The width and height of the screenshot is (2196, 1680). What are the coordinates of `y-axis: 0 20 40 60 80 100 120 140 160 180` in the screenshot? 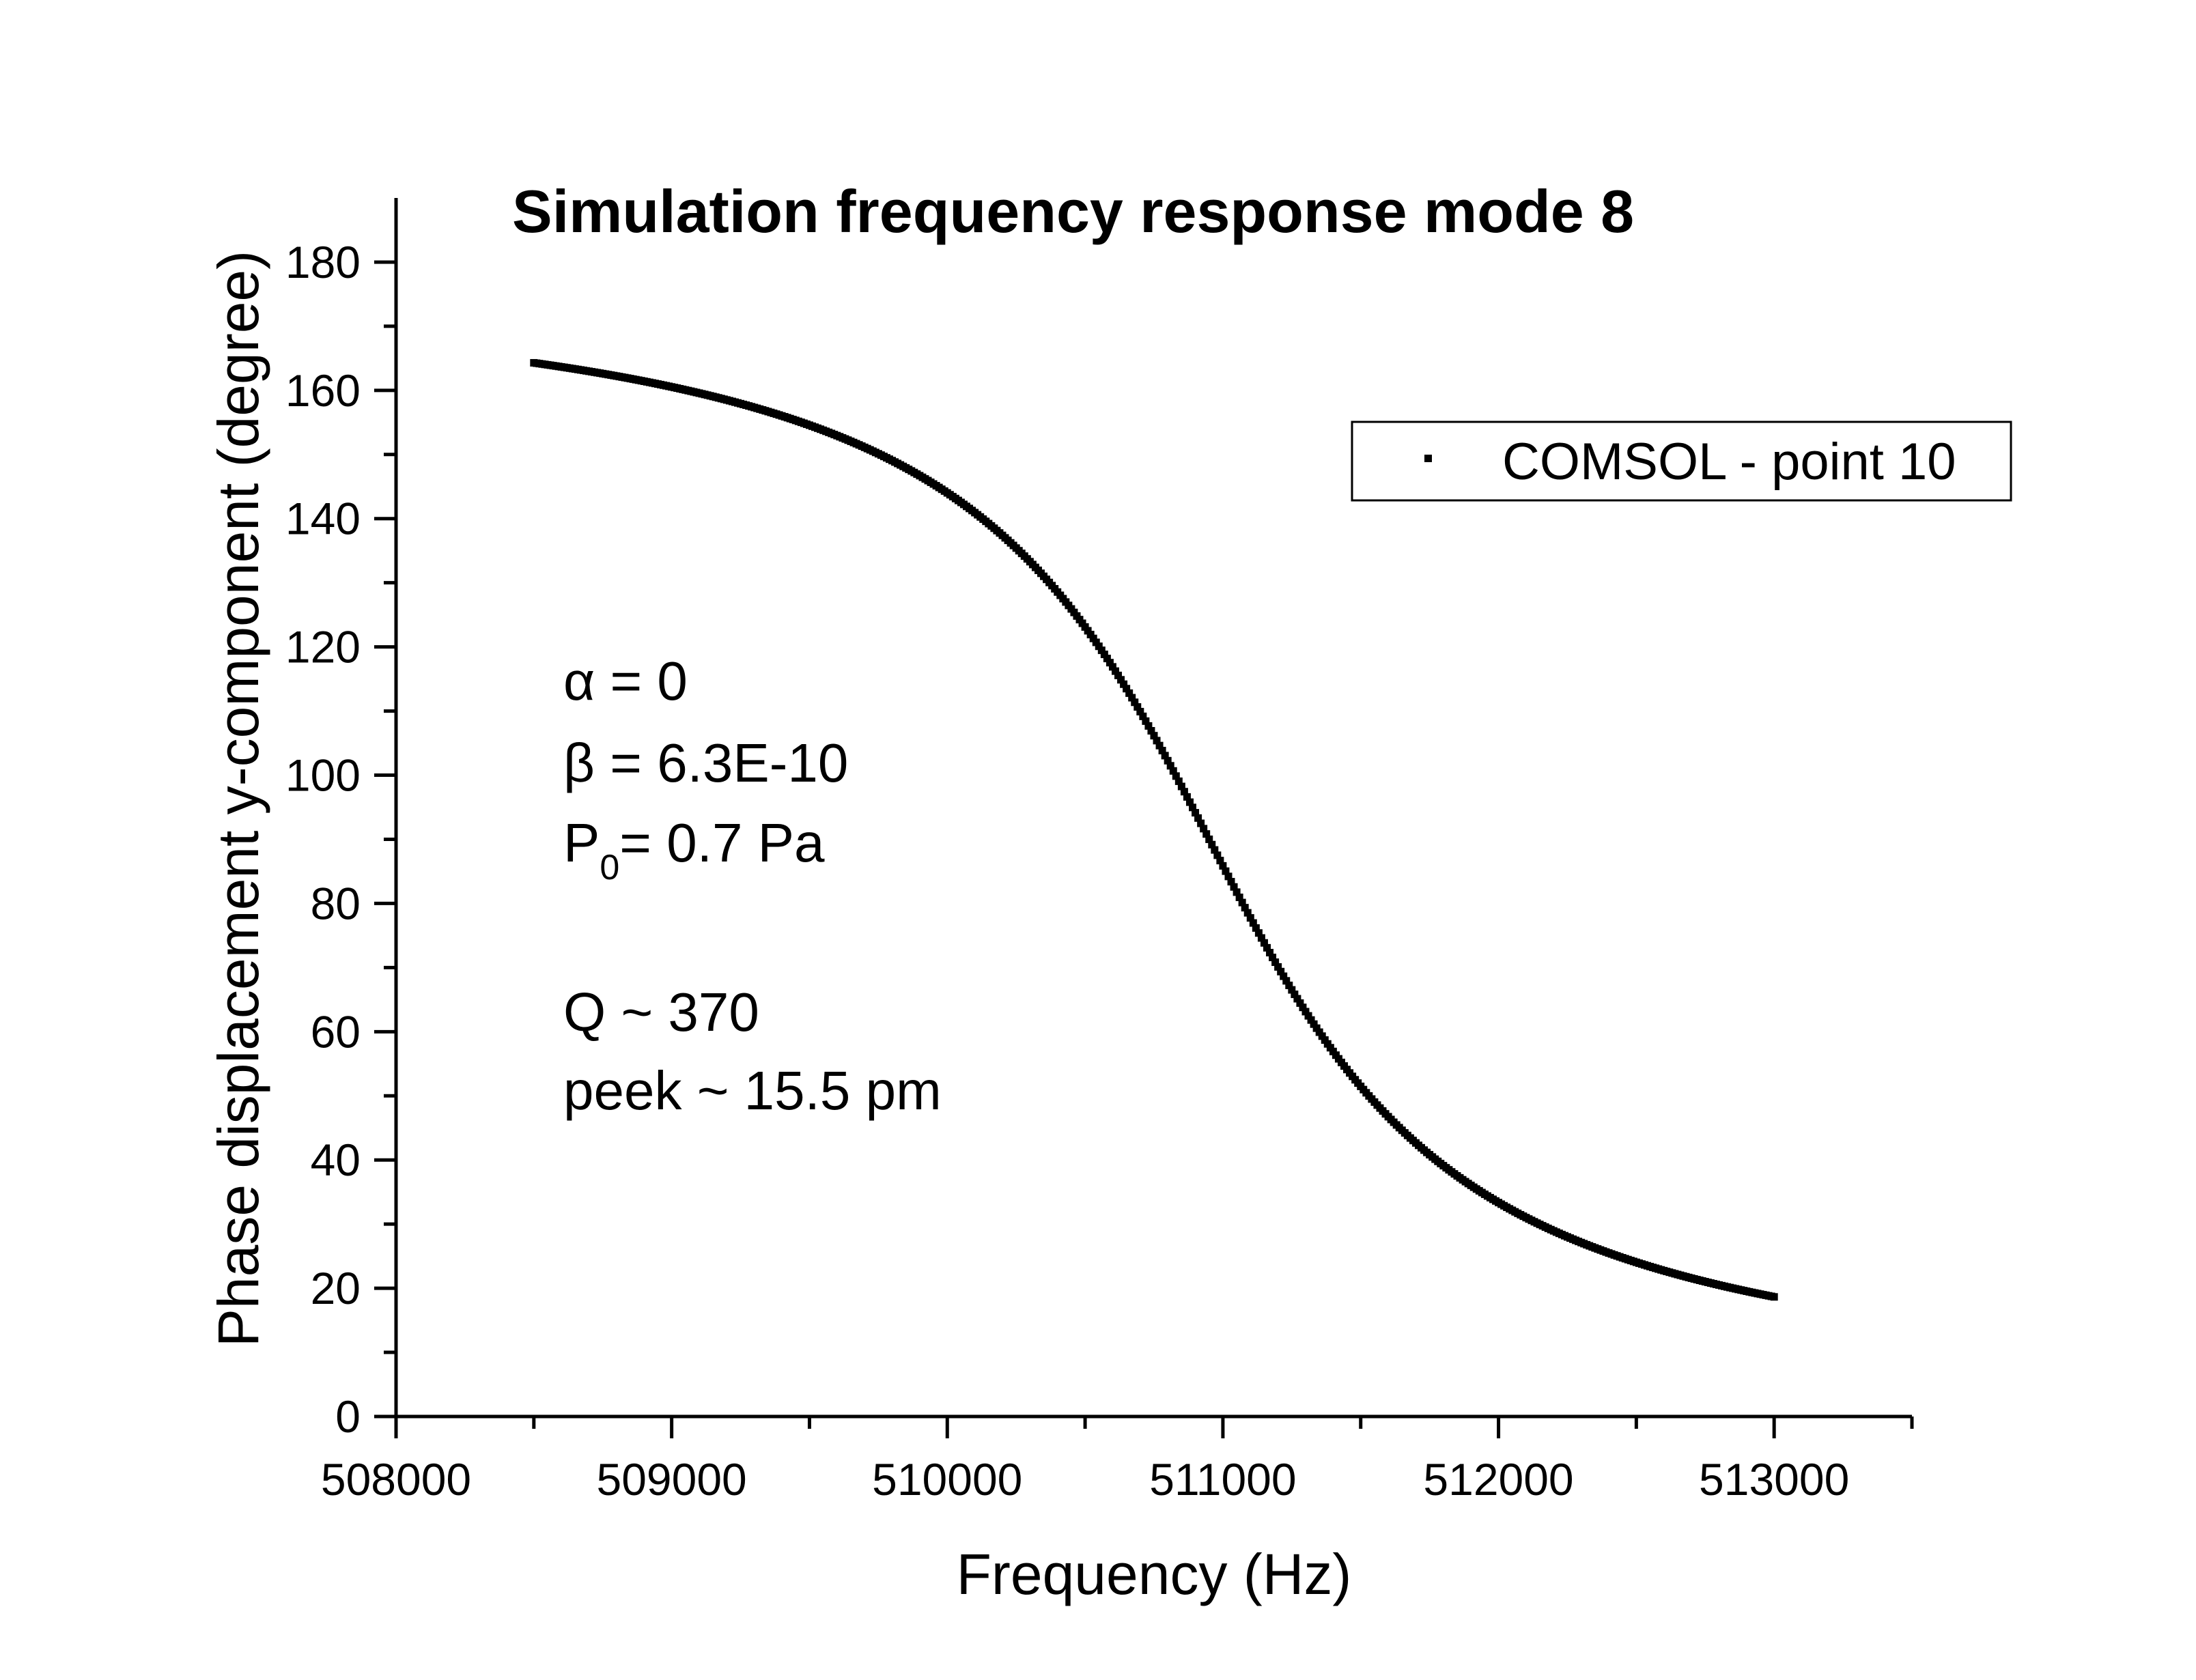 It's located at (341, 820).